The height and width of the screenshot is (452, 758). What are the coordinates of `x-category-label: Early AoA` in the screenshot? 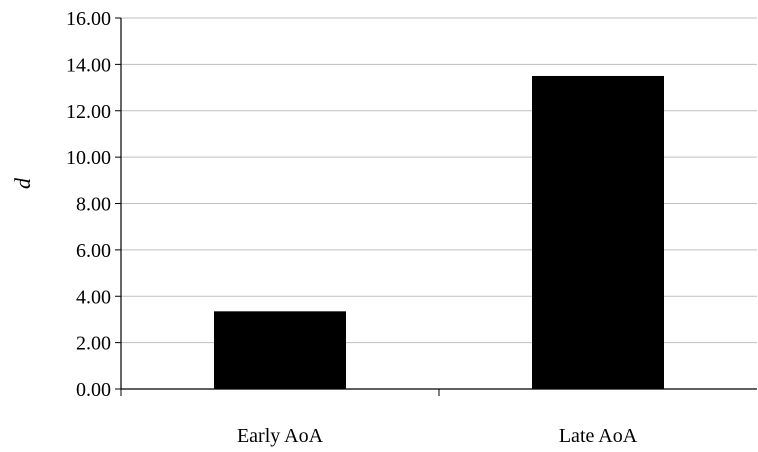 It's located at (280, 436).